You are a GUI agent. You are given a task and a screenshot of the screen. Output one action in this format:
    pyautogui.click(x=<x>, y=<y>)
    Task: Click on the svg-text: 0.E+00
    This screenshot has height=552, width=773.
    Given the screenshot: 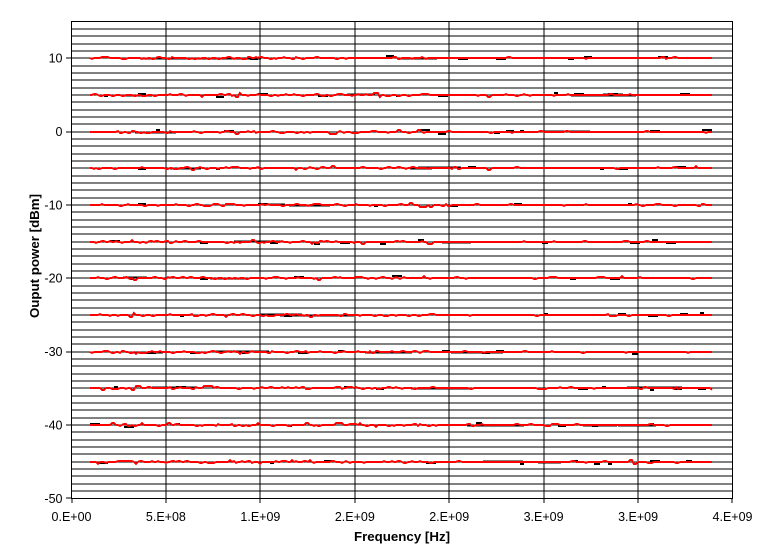 What is the action you would take?
    pyautogui.click(x=72, y=517)
    